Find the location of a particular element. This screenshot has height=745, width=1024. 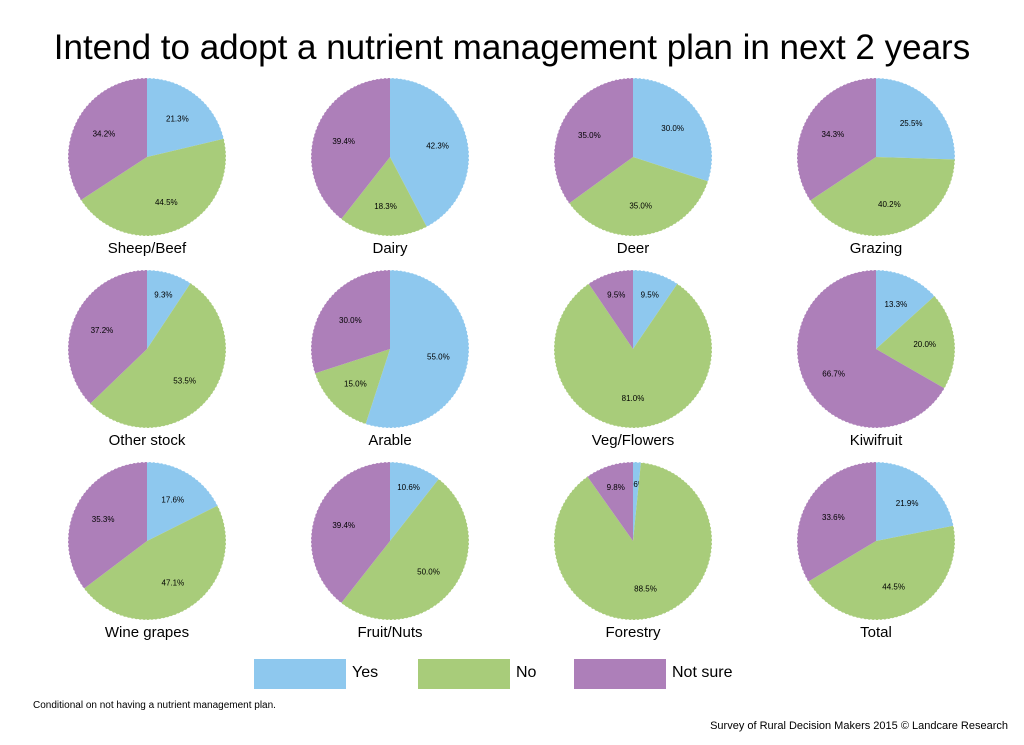

pie-outline-kiwifruit is located at coordinates (876, 349).